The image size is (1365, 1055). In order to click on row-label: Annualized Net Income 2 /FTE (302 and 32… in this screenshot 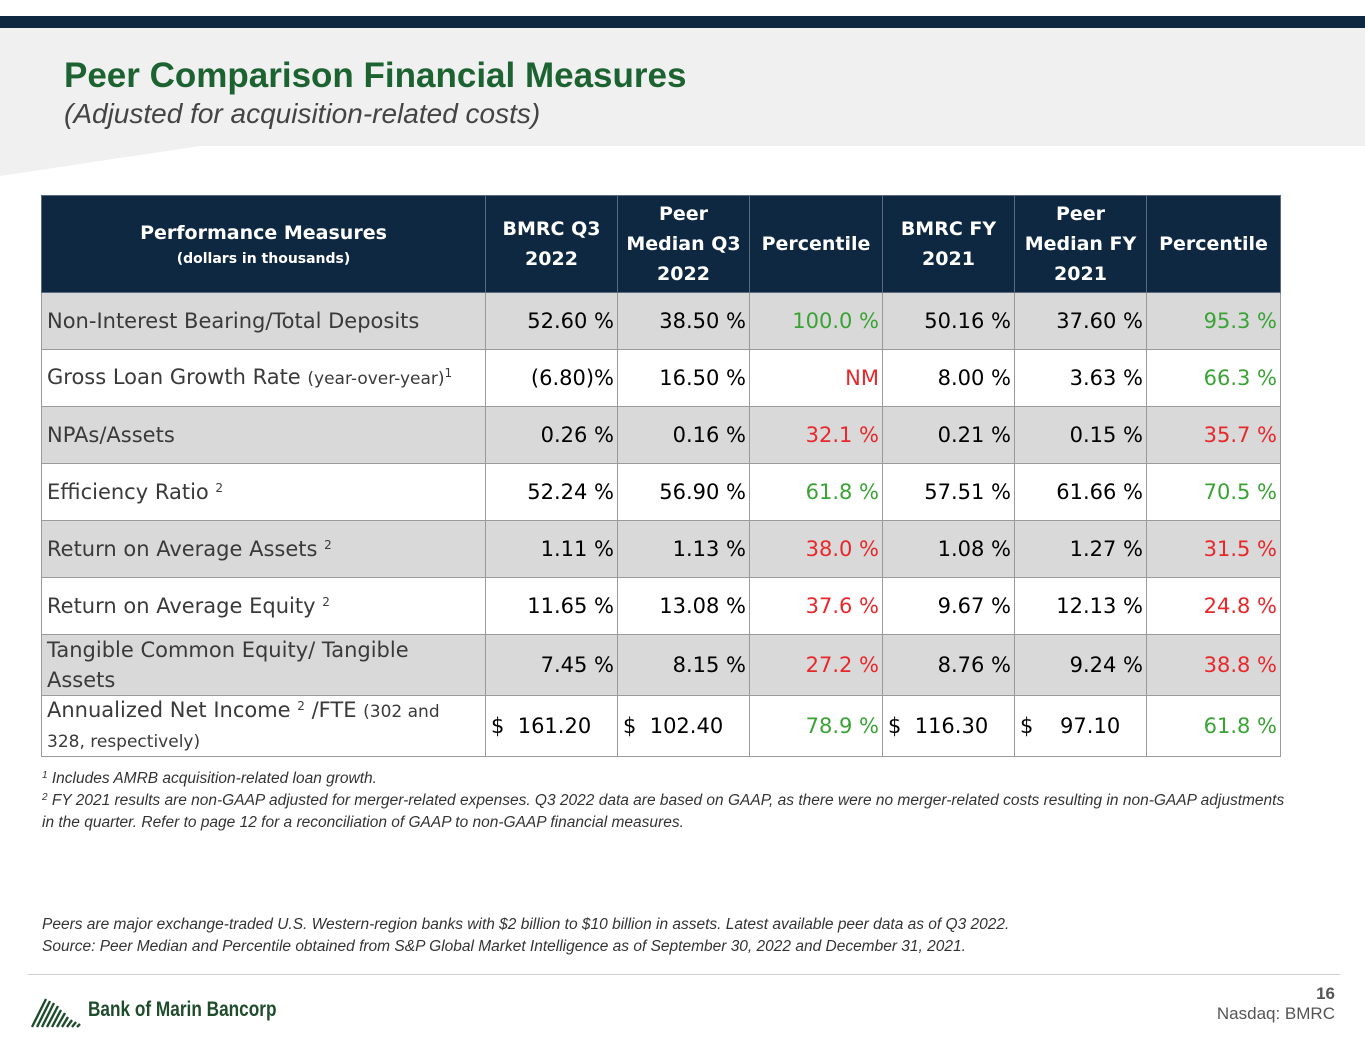, I will do `click(263, 726)`.